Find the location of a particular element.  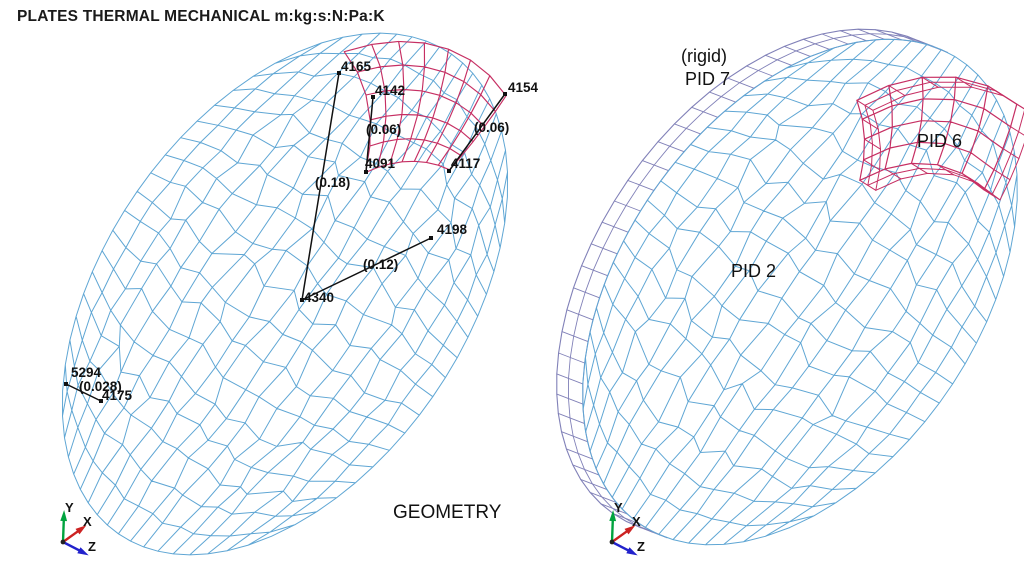

dim-label-0.12: (0.12) is located at coordinates (381, 264).